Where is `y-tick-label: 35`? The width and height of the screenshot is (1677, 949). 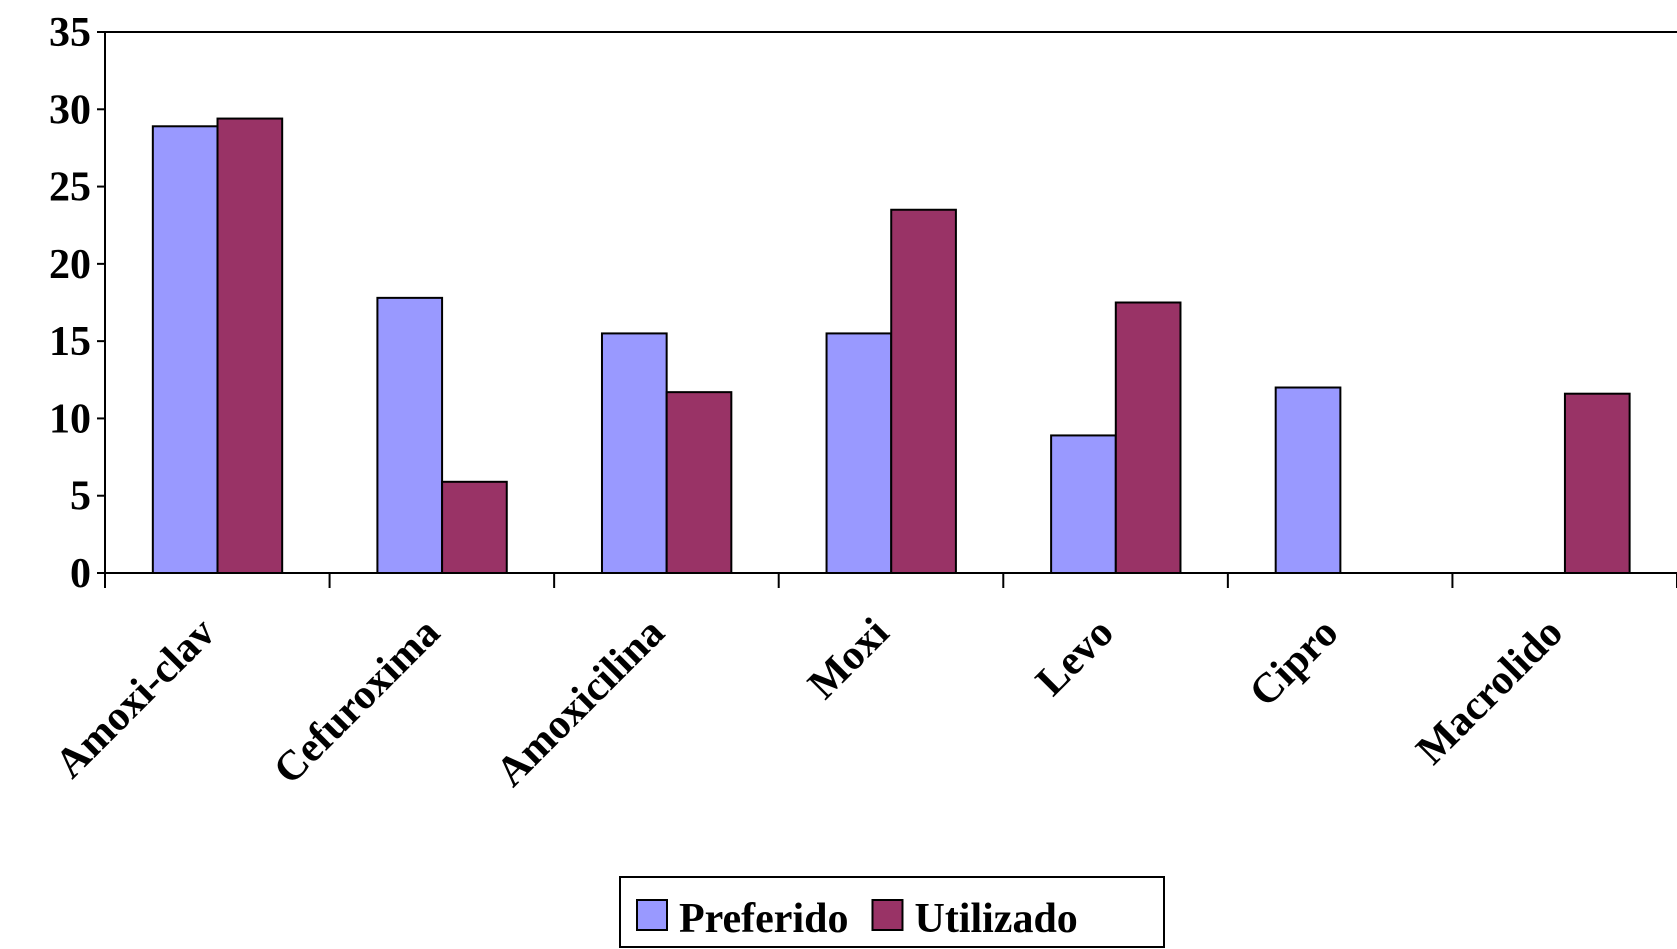
y-tick-label: 35 is located at coordinates (70, 33).